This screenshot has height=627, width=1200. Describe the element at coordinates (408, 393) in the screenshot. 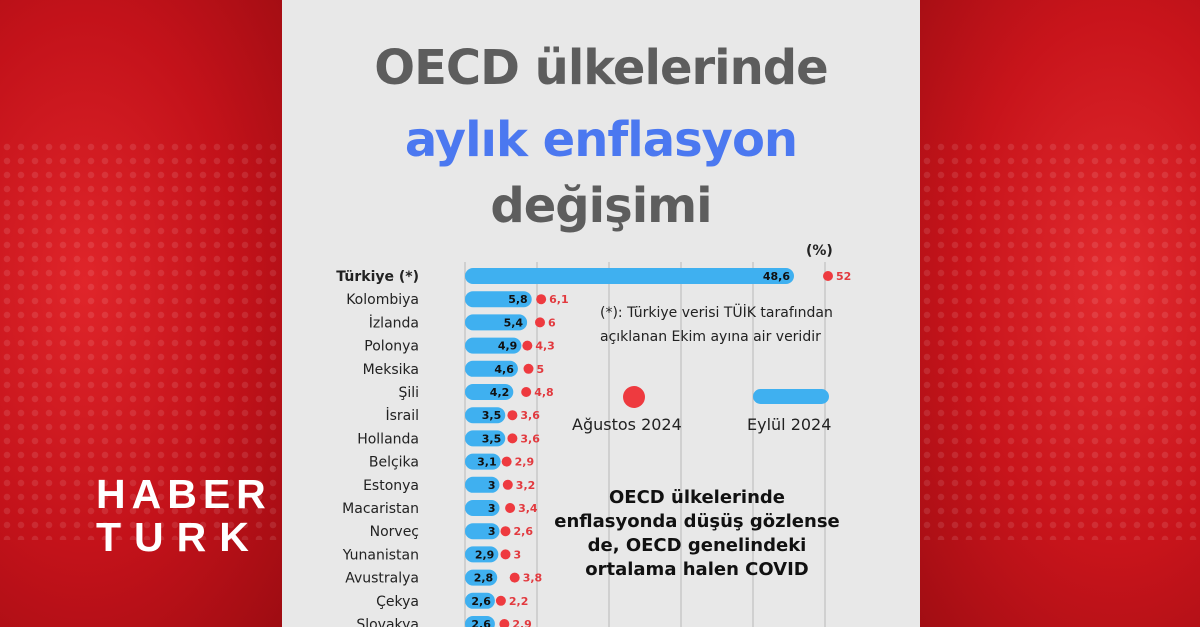

I see `category-label-şili: Şili` at that location.